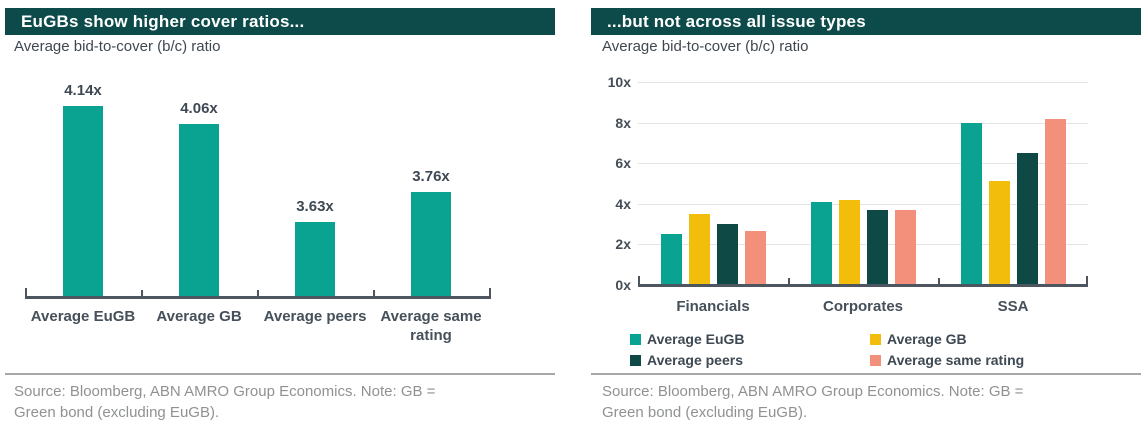 This screenshot has width=1144, height=432. I want to click on x-label-ssa: SSA, so click(1013, 306).